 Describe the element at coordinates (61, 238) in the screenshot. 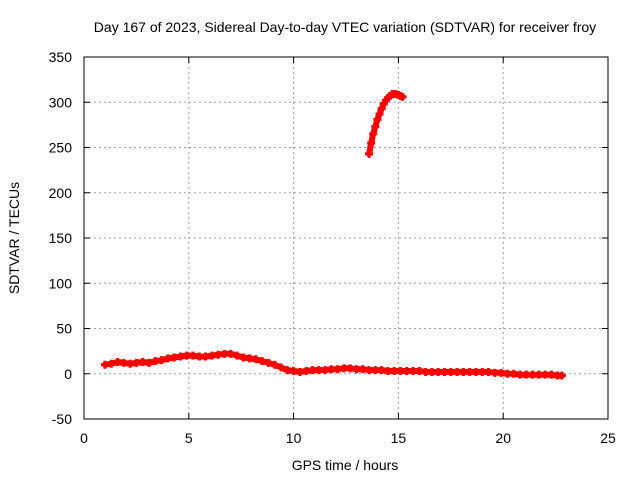

I see `y-tick-label: 150` at that location.